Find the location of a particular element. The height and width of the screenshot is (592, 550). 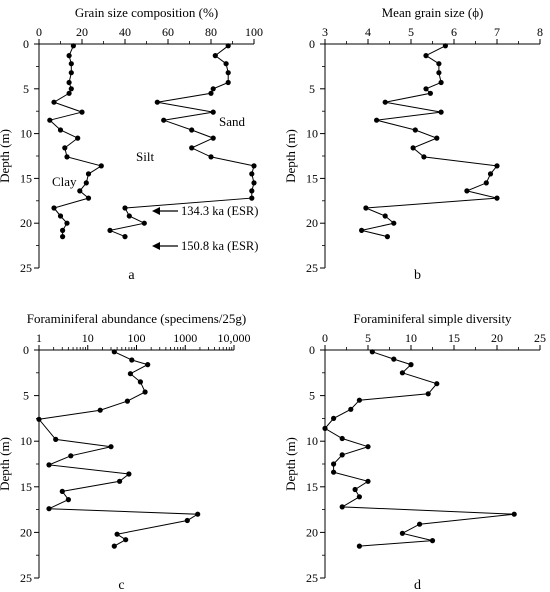

label-sand: Sand is located at coordinates (232, 121).